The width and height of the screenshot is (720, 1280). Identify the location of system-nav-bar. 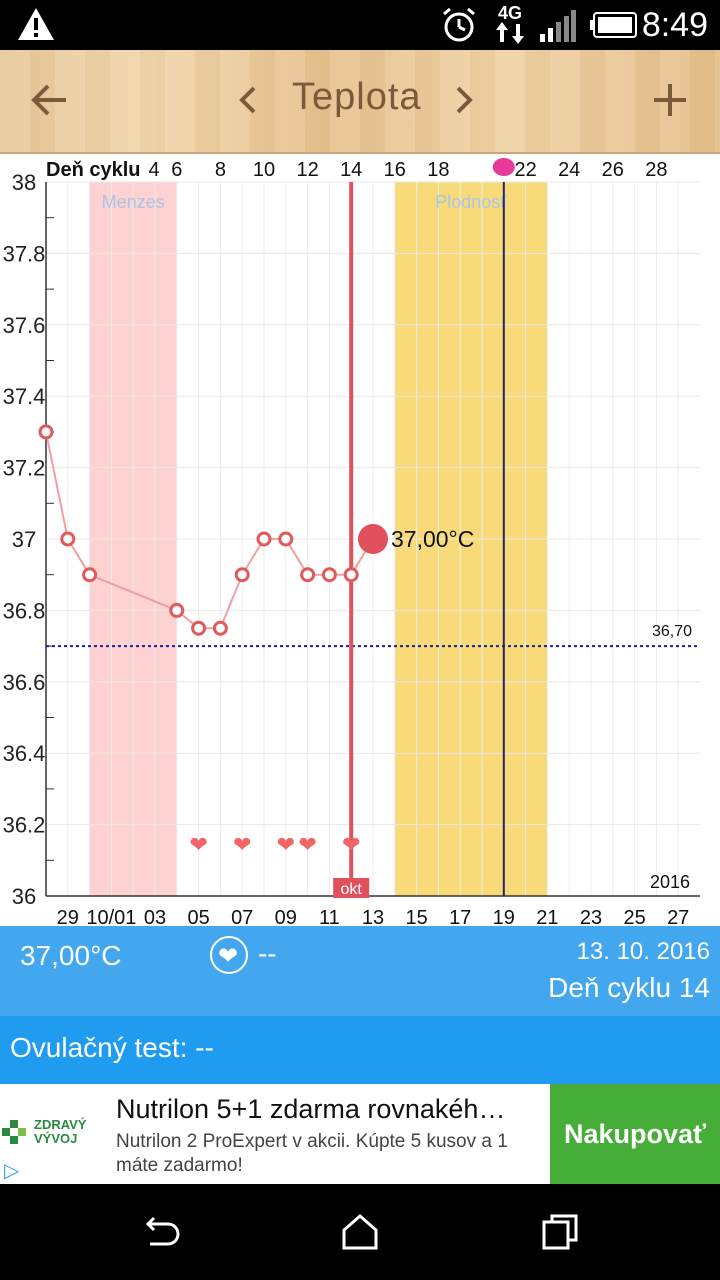
(360, 1232).